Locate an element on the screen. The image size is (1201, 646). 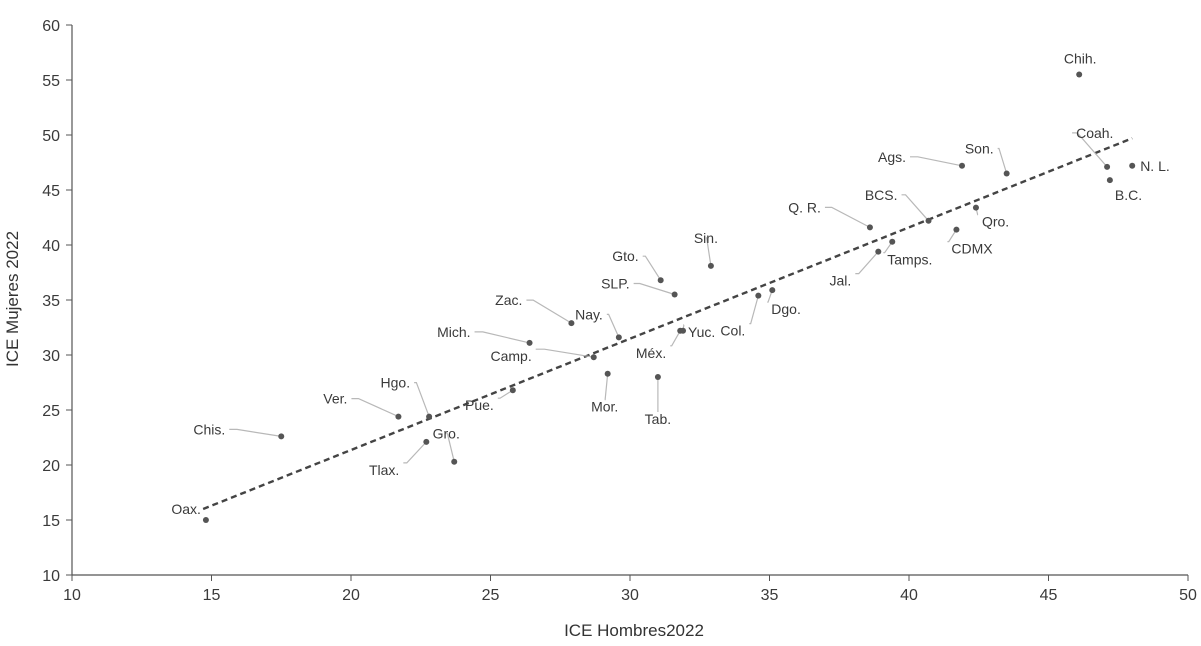
point-label: Ags. is located at coordinates (892, 157).